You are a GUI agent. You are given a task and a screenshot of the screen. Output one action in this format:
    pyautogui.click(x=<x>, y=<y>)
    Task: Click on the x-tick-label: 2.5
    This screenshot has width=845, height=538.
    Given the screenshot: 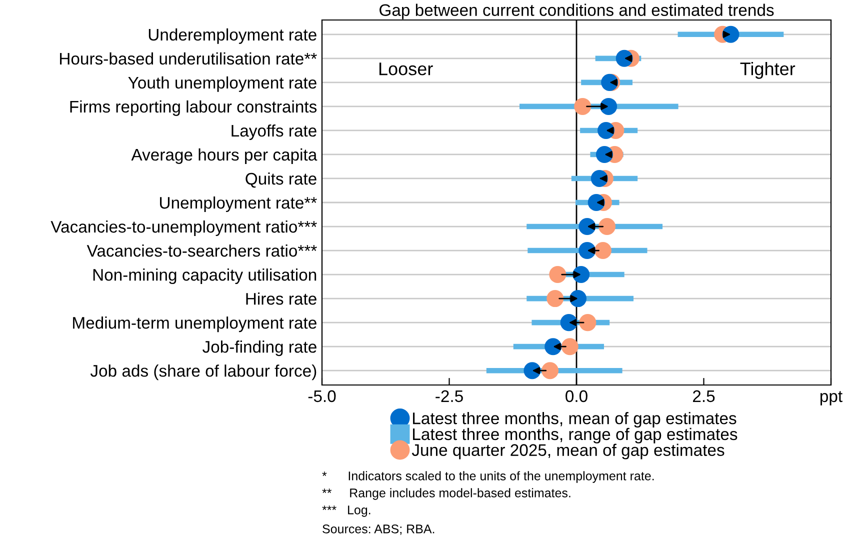 What is the action you would take?
    pyautogui.click(x=704, y=396)
    